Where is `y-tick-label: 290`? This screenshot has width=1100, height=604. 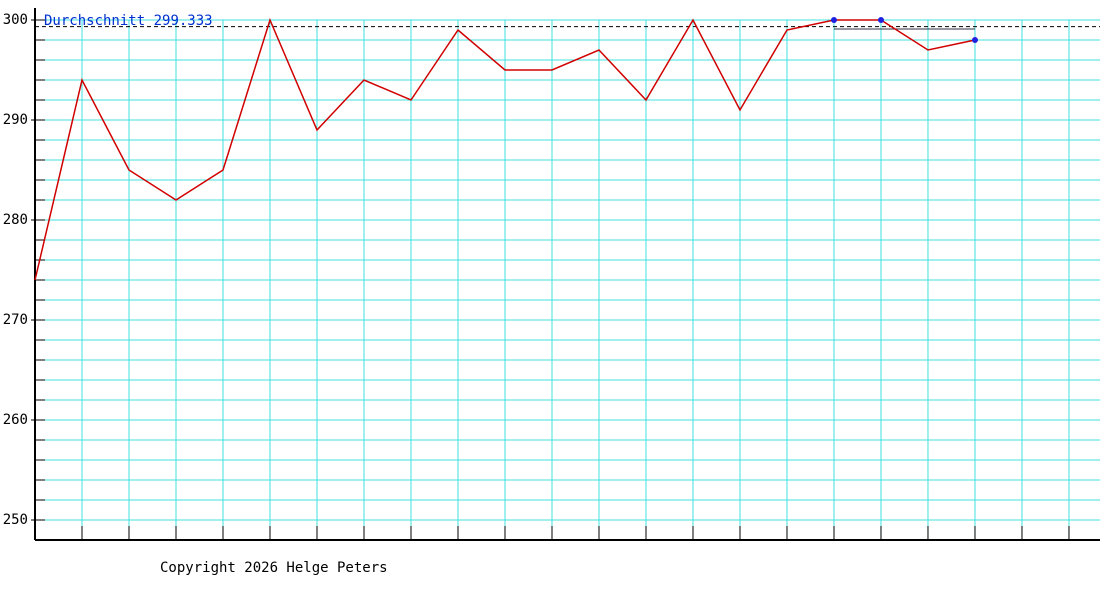 y-tick-label: 290 is located at coordinates (15, 120).